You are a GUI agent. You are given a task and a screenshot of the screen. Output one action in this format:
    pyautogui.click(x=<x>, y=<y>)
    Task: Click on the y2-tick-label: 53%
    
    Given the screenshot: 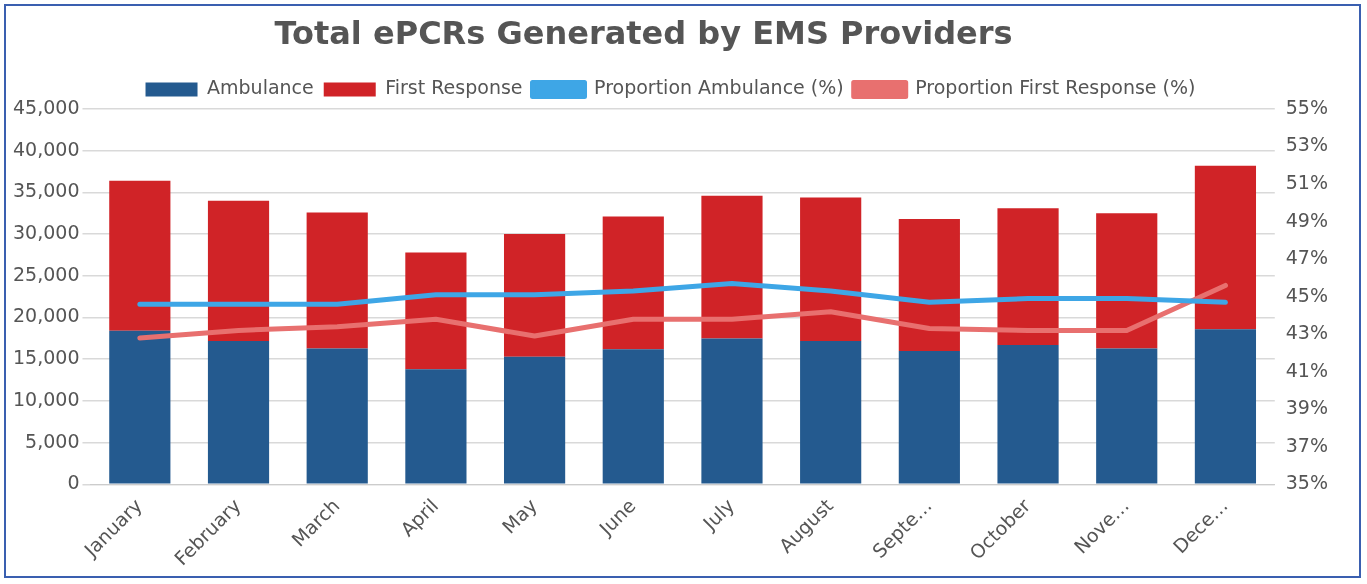 What is the action you would take?
    pyautogui.click(x=1306, y=144)
    